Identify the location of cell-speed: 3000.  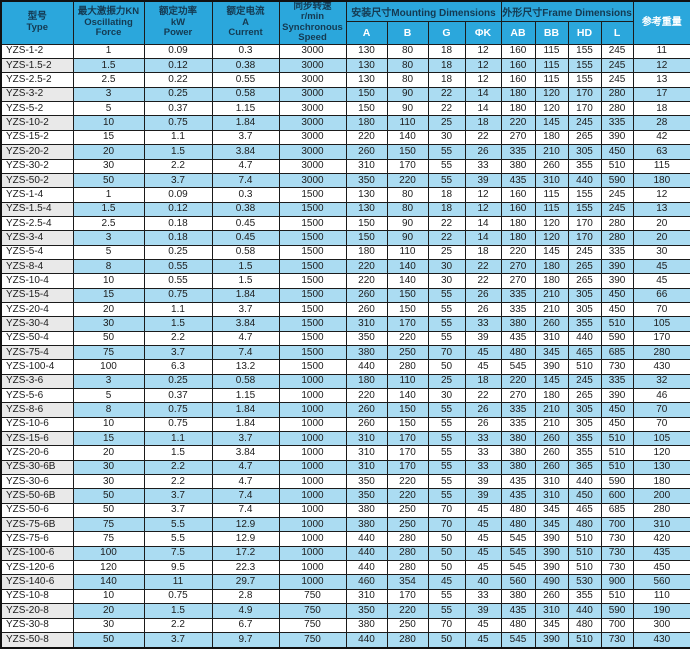
(312, 152).